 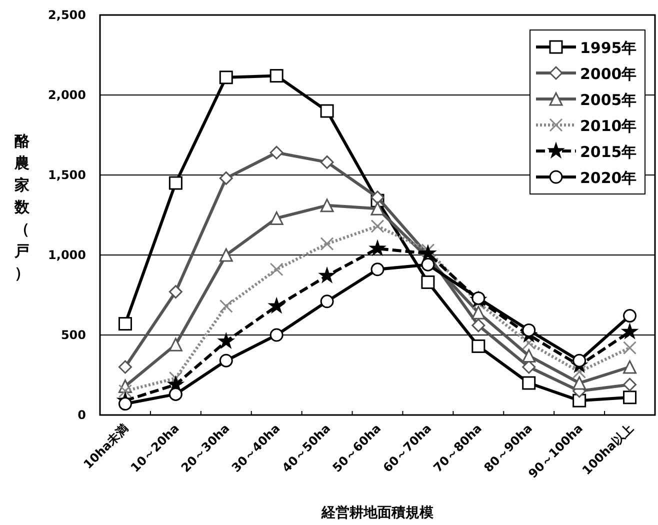 I want to click on legend-label: 2000年, so click(x=608, y=74).